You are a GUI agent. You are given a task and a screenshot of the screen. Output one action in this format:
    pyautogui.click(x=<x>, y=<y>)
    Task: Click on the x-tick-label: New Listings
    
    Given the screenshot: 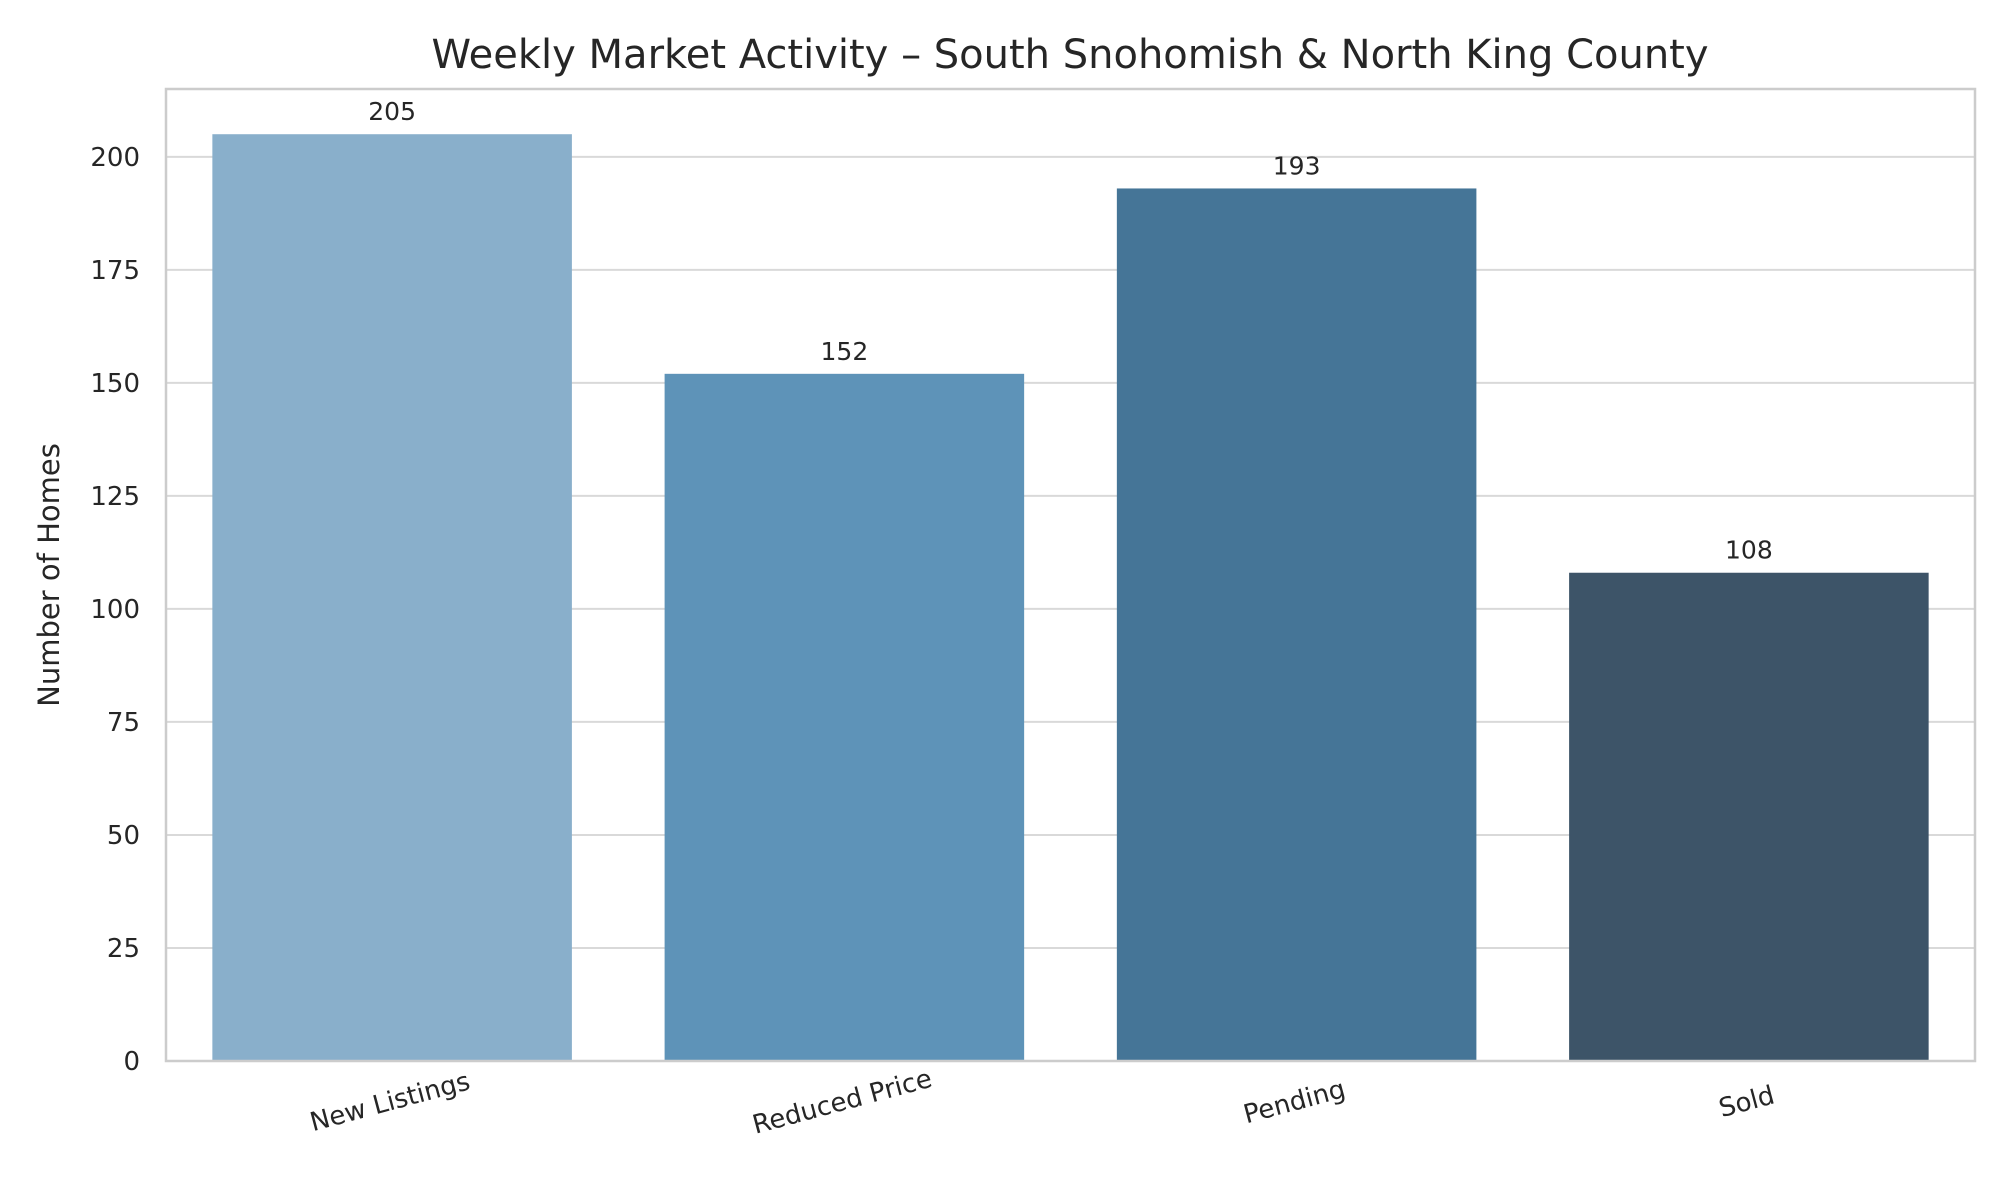 What is the action you would take?
    pyautogui.click(x=390, y=1102)
    